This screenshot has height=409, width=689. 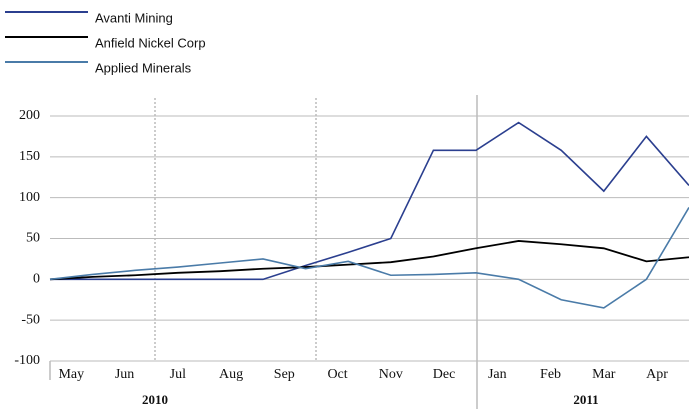 What do you see at coordinates (604, 374) in the screenshot?
I see `x-tick-label: Mar` at bounding box center [604, 374].